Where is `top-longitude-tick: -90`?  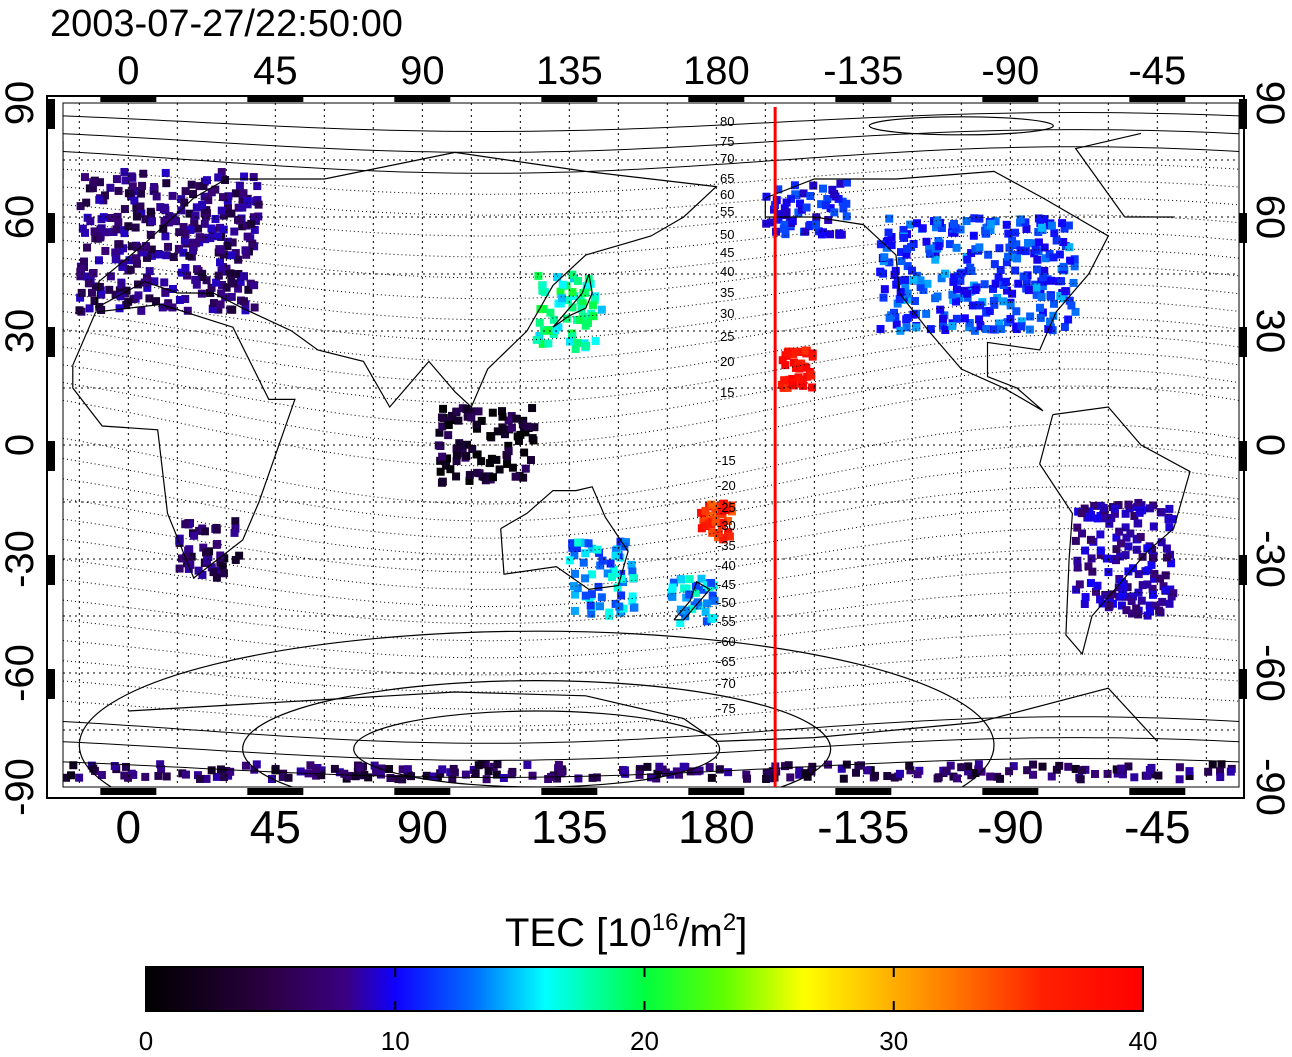 top-longitude-tick: -90 is located at coordinates (1010, 71).